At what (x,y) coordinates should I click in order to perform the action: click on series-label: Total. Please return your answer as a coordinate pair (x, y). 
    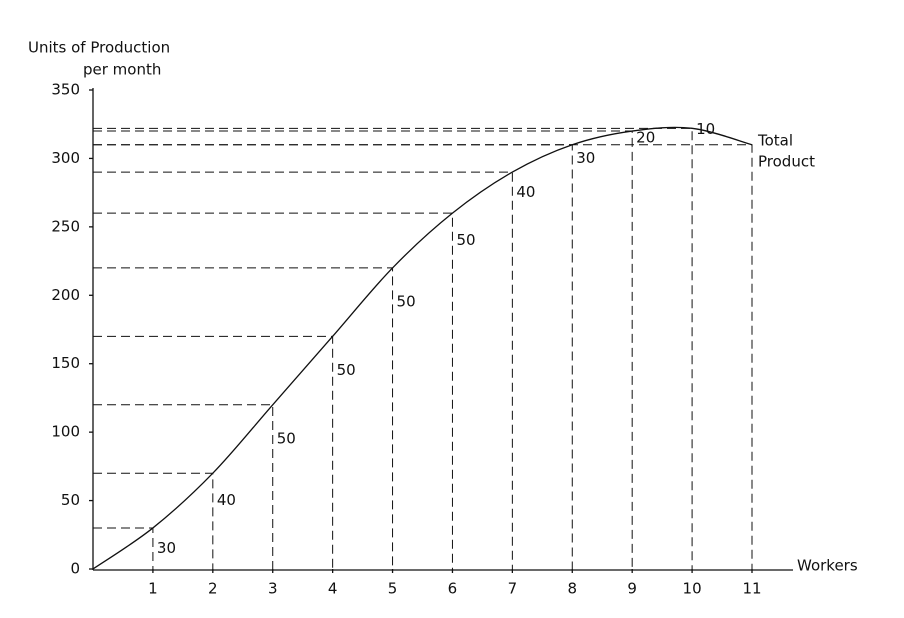
    Looking at the image, I should click on (775, 141).